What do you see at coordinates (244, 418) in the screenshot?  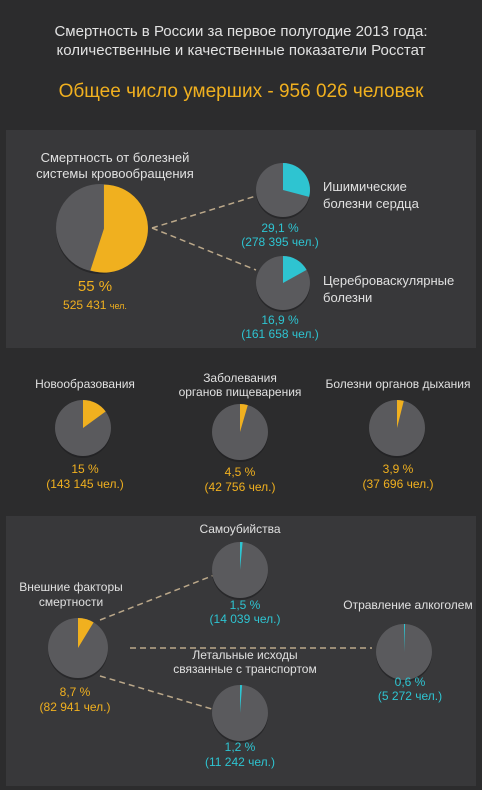 I see `pie-digestive-slice` at bounding box center [244, 418].